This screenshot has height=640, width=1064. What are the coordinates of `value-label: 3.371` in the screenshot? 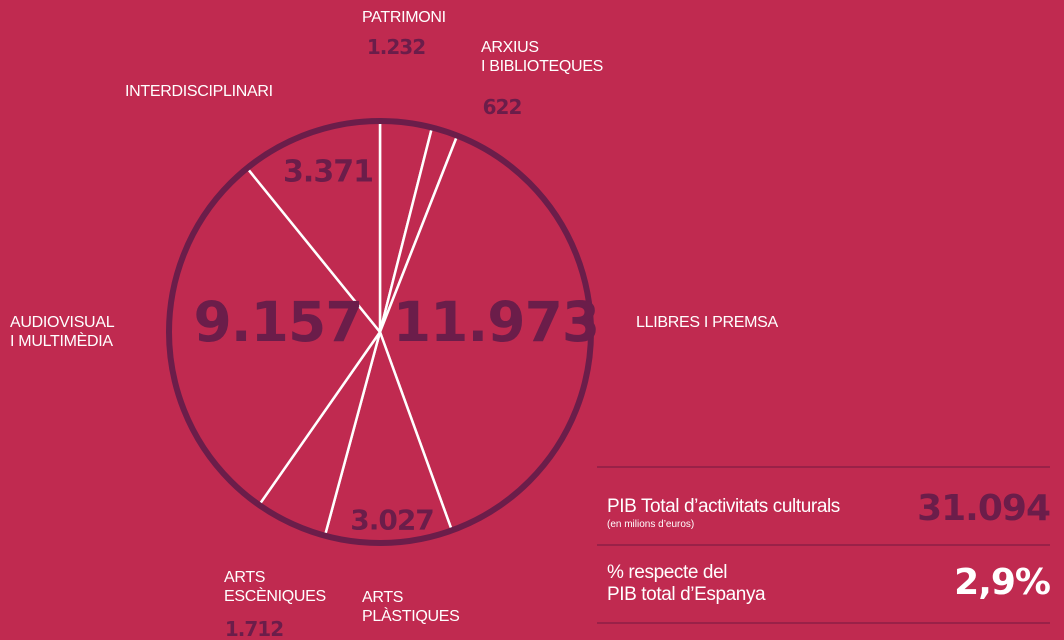 It's located at (328, 172).